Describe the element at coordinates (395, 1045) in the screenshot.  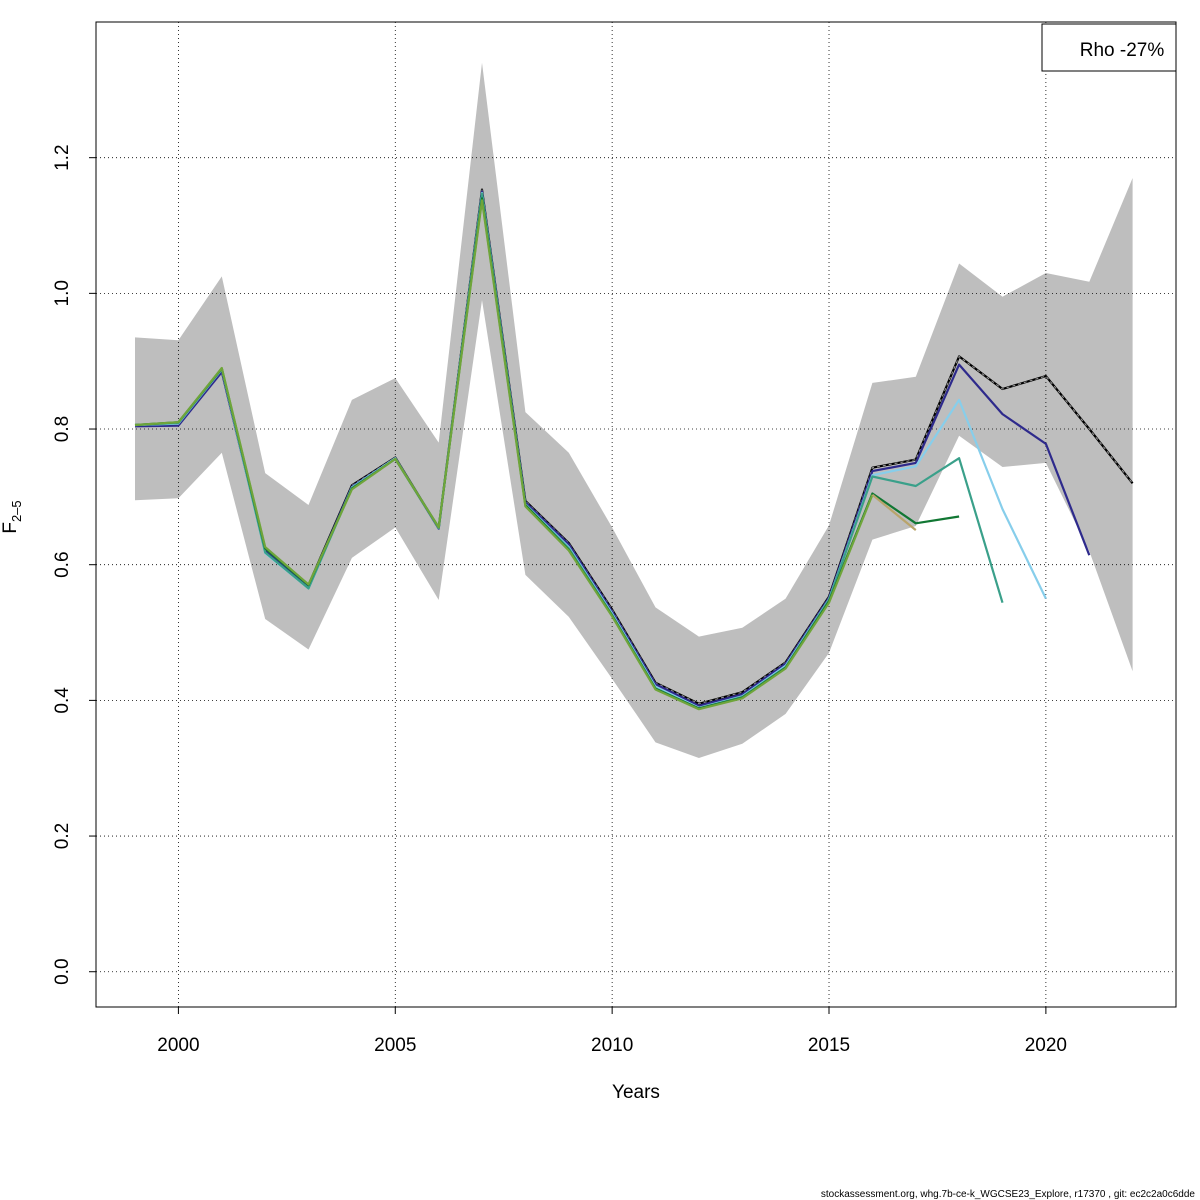
I see `x-tick-label-1: 2005` at that location.